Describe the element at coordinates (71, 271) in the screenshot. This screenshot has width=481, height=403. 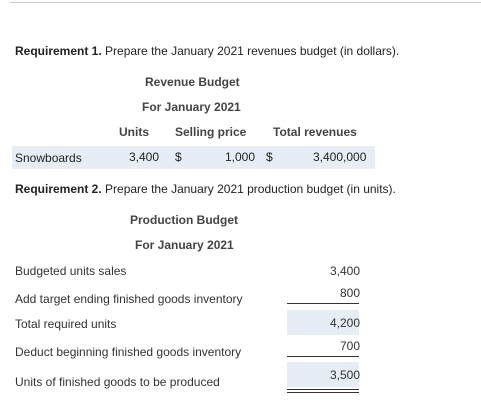
I see `budgeted-units-sales-label: Budgeted units sales` at that location.